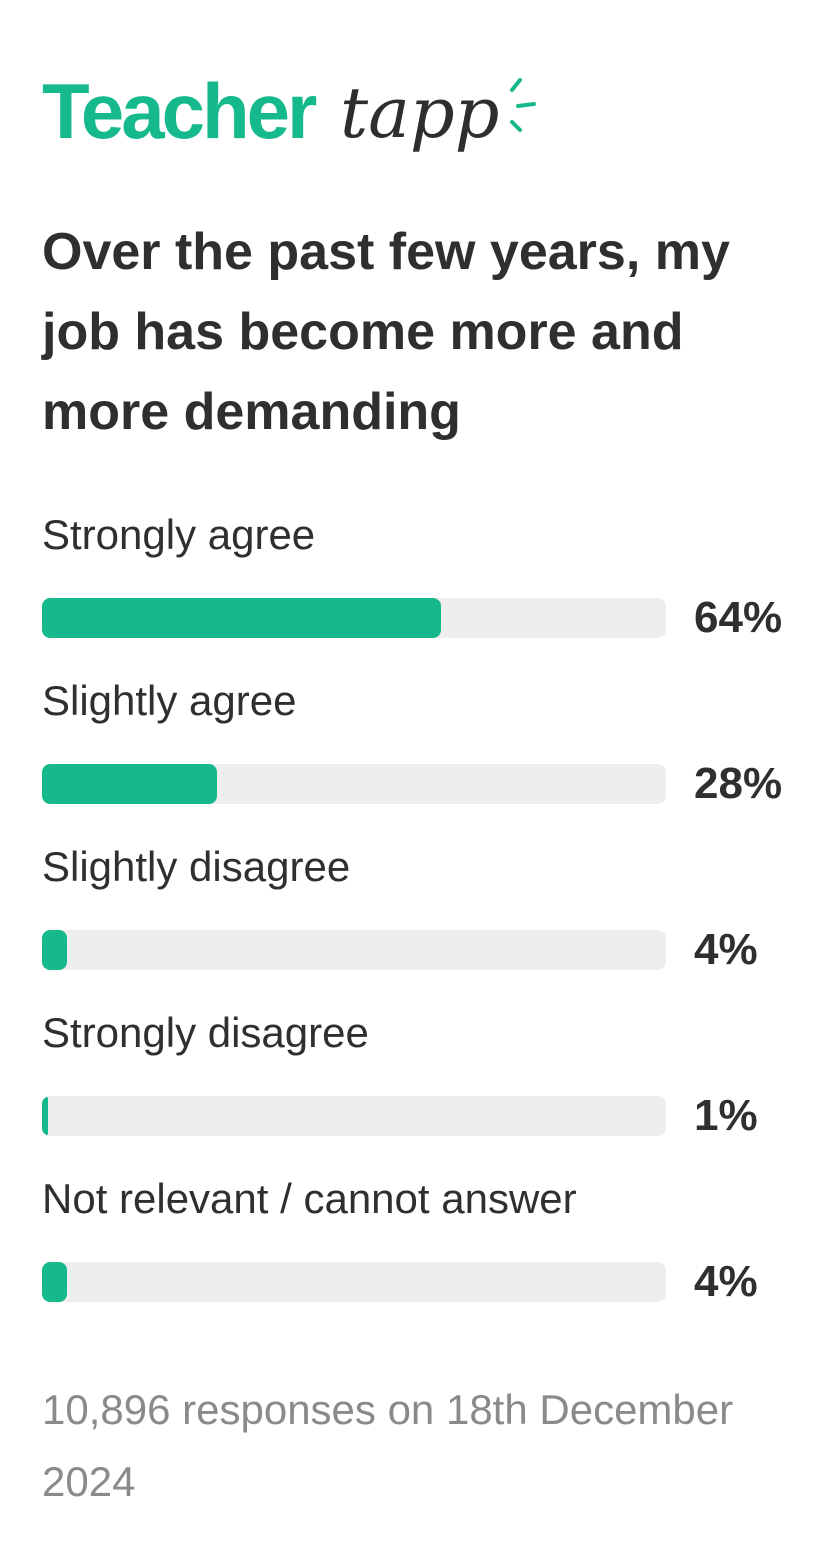 The height and width of the screenshot is (1555, 840). Describe the element at coordinates (179, 111) in the screenshot. I see `logo-wordmark: Teacher` at that location.